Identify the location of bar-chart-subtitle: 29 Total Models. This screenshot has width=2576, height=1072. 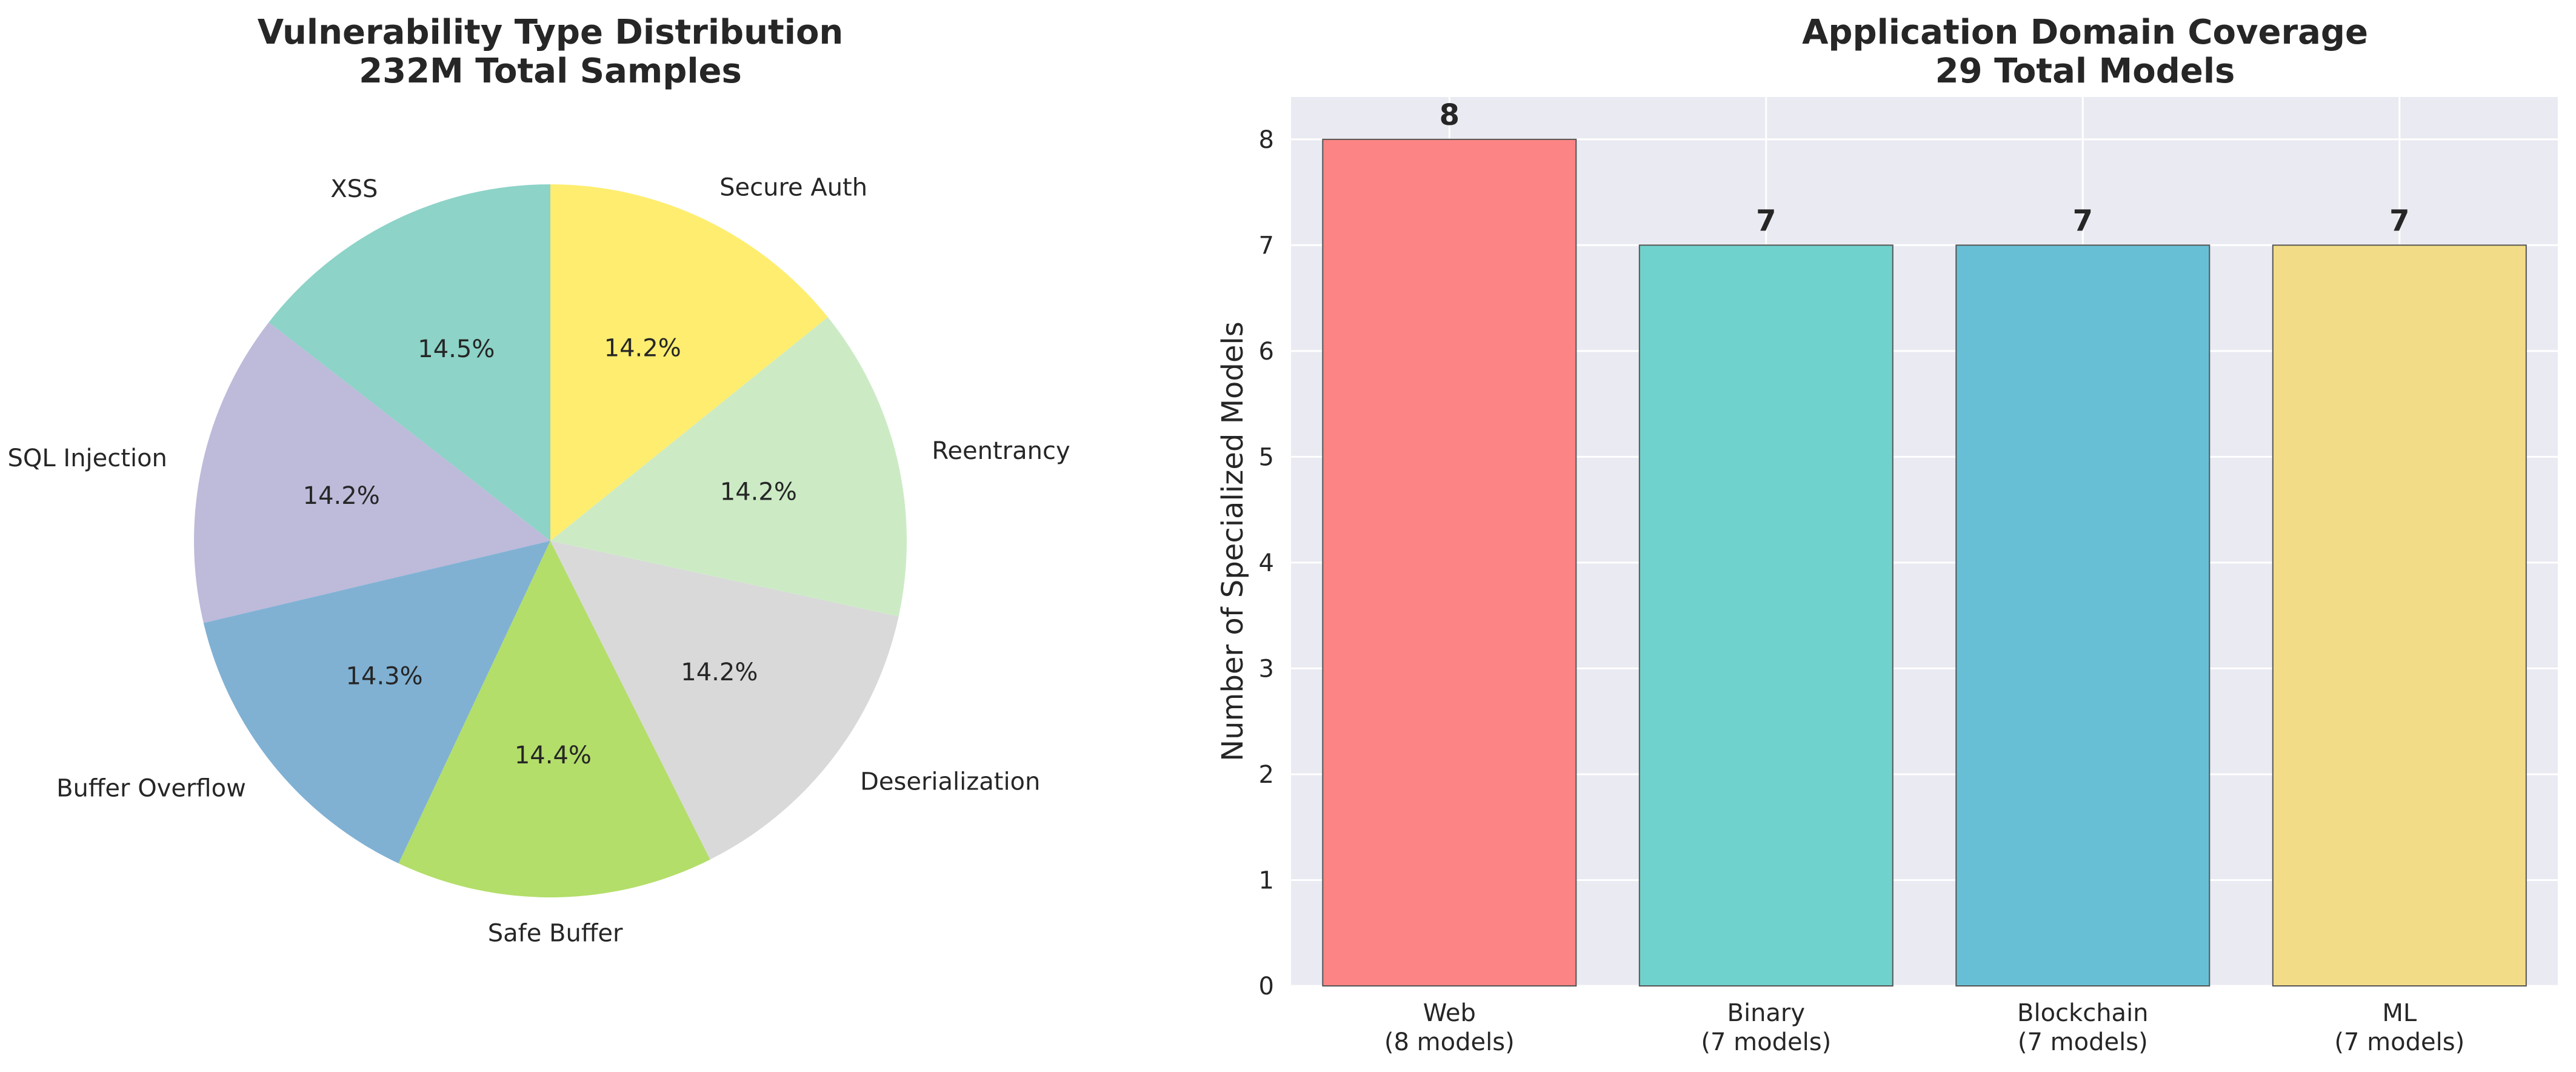
(2085, 71).